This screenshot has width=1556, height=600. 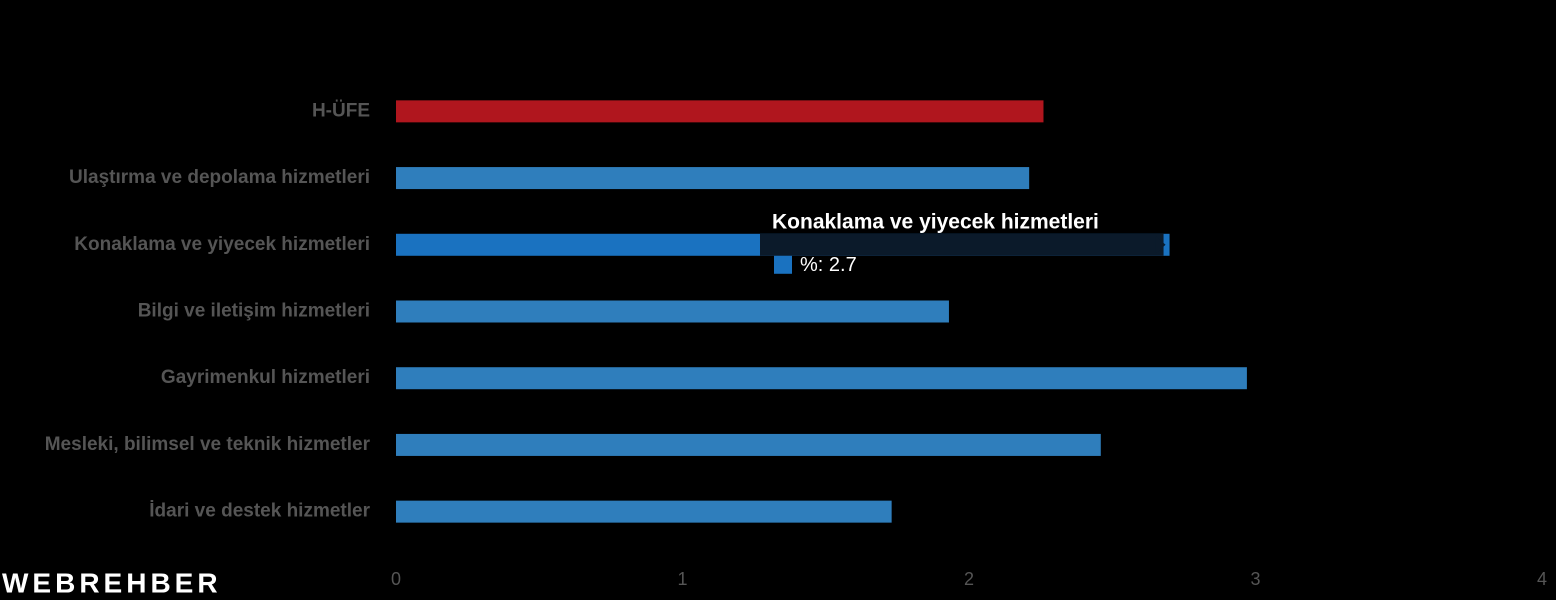 I want to click on x-tick-label: 0, so click(x=396, y=579).